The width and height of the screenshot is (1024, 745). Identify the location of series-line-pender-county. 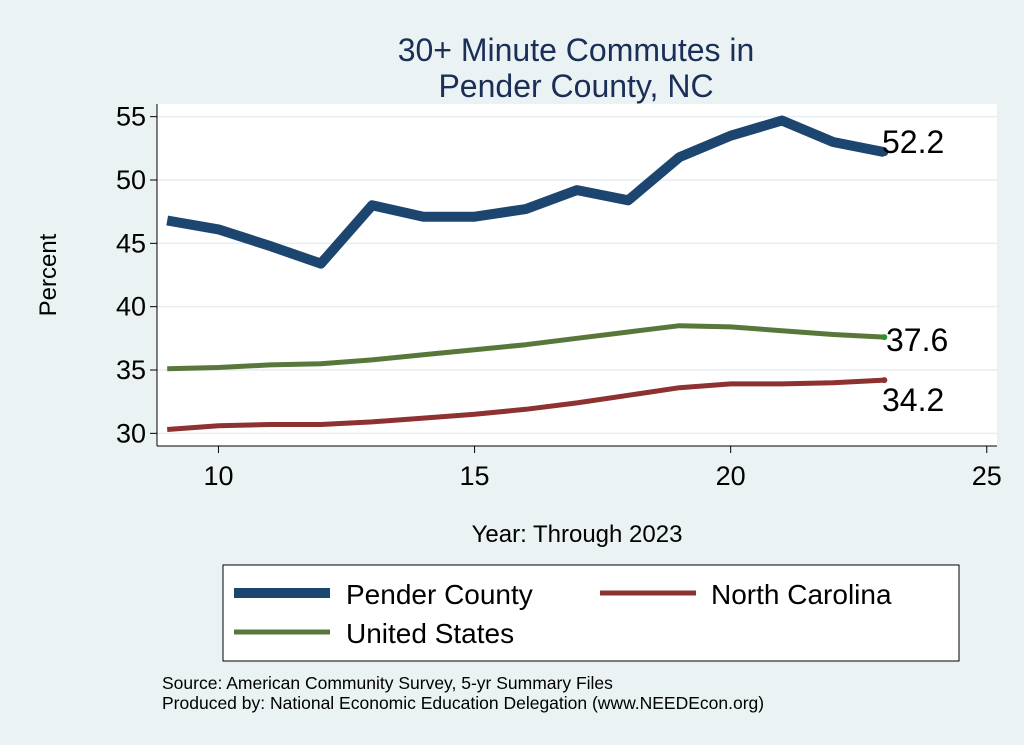
(526, 192).